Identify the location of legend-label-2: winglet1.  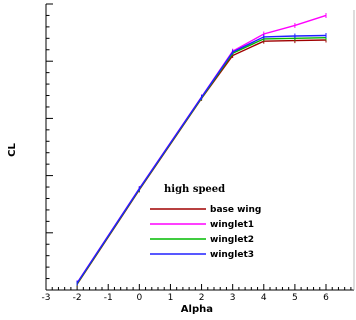
(232, 225).